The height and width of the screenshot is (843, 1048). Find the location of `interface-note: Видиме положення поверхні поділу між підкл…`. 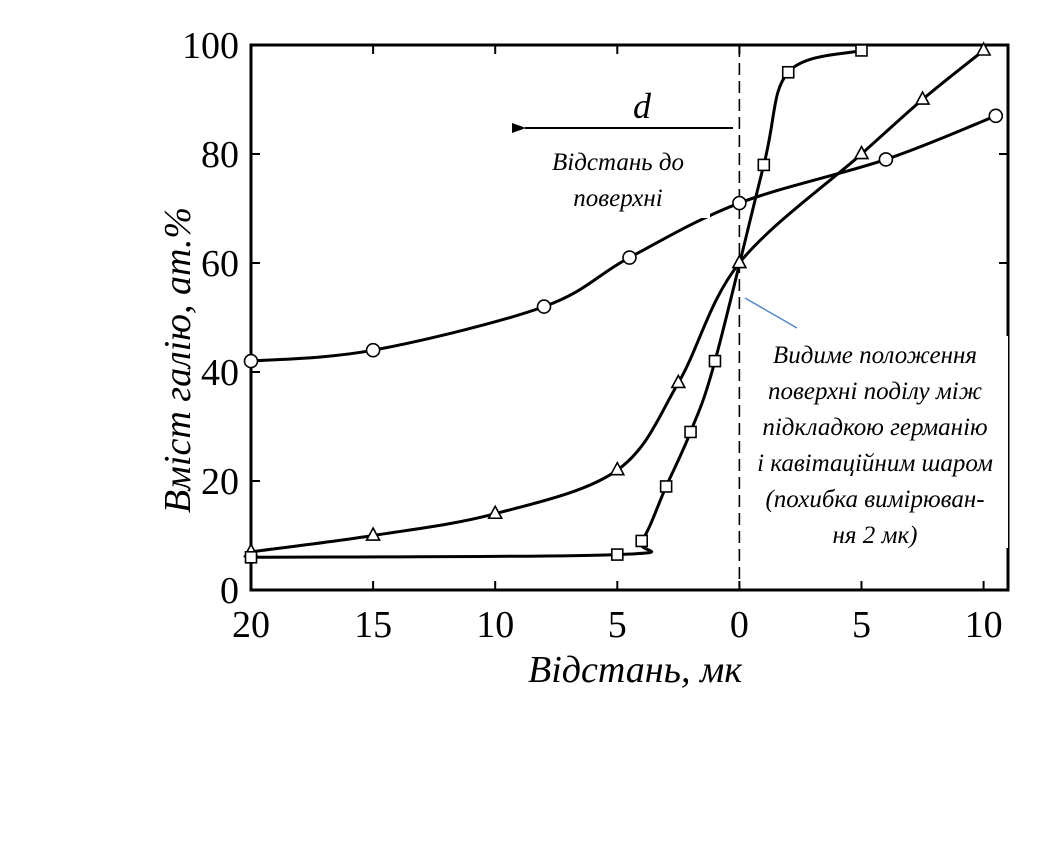

interface-note: Видиме положення поверхні поділу між підкл… is located at coordinates (875, 442).